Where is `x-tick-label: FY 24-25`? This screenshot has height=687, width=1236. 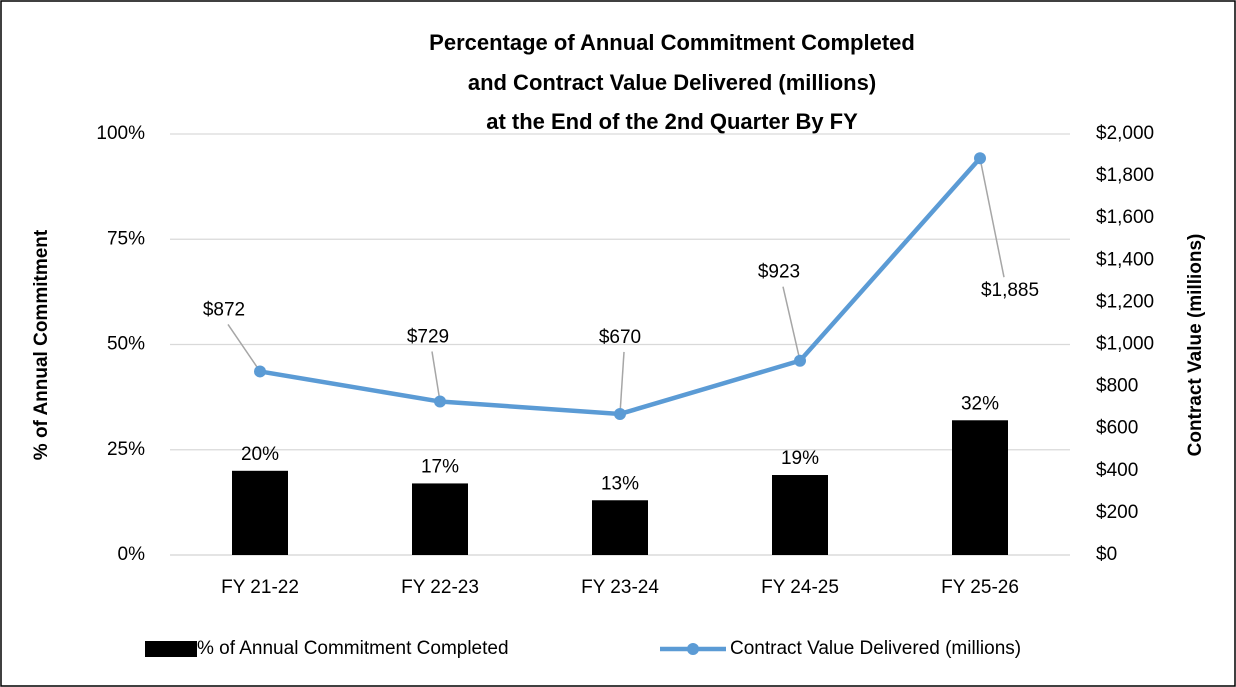 x-tick-label: FY 24-25 is located at coordinates (800, 587).